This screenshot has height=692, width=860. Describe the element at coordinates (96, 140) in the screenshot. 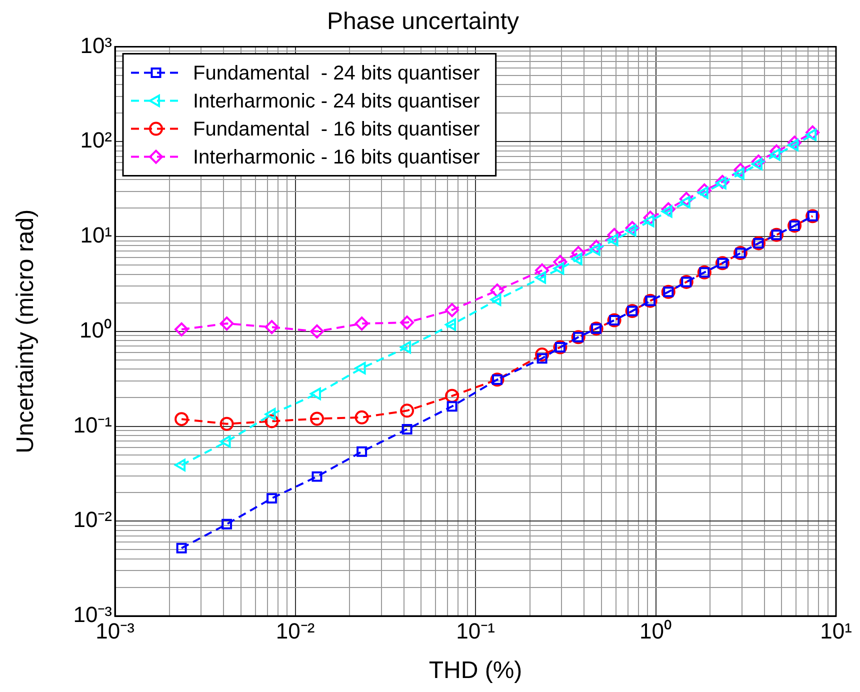

I see `y-tick-label: 10²` at that location.